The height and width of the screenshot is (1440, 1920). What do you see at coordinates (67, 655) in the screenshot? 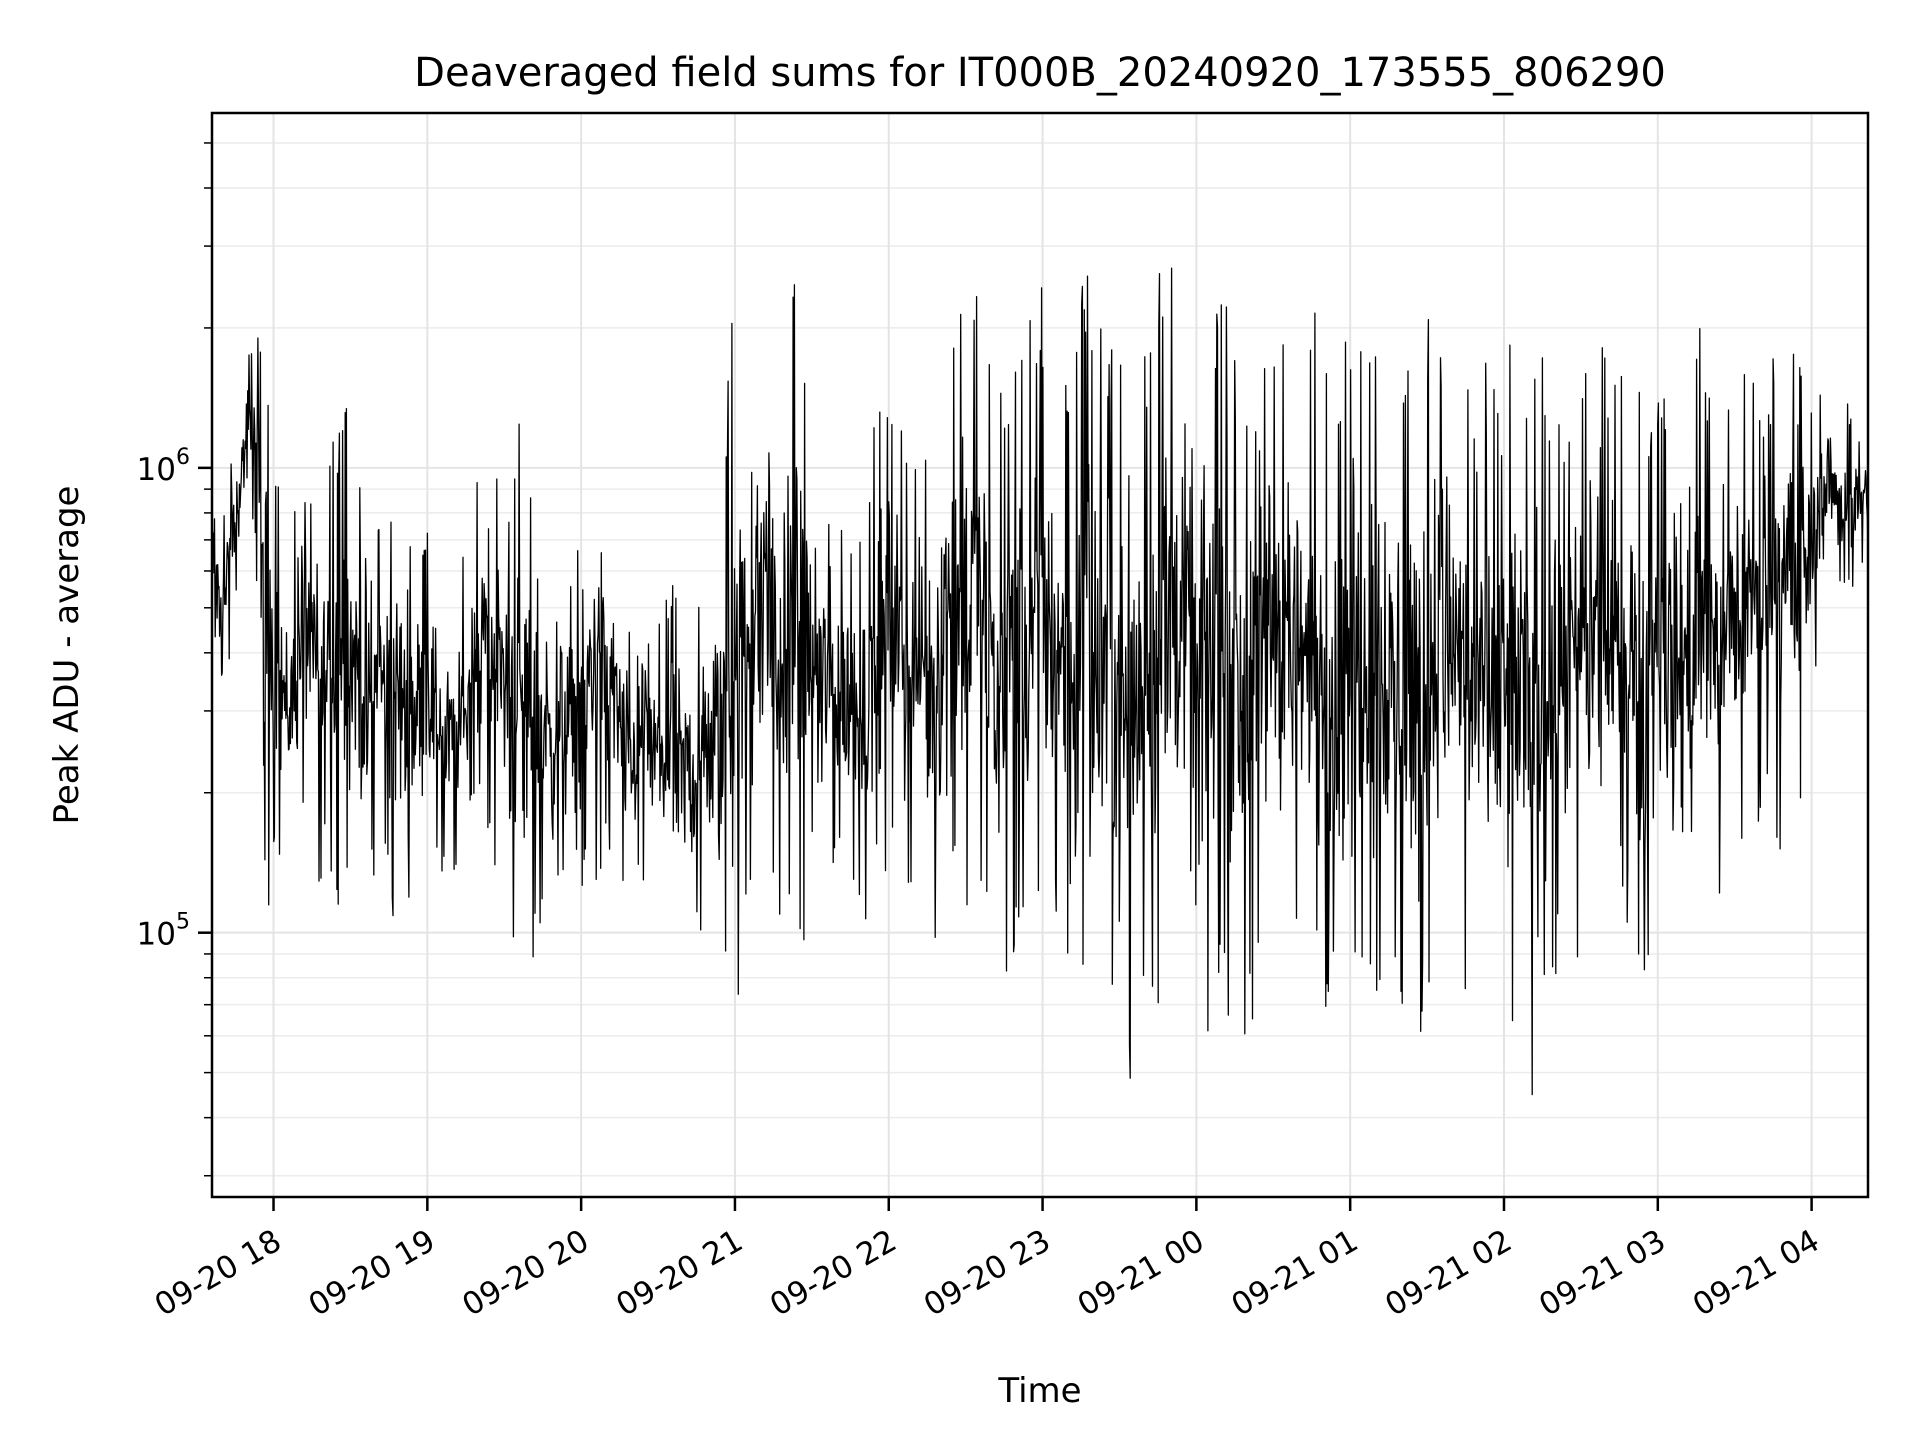
I see `y-axis-label: Peak ADU - average` at bounding box center [67, 655].